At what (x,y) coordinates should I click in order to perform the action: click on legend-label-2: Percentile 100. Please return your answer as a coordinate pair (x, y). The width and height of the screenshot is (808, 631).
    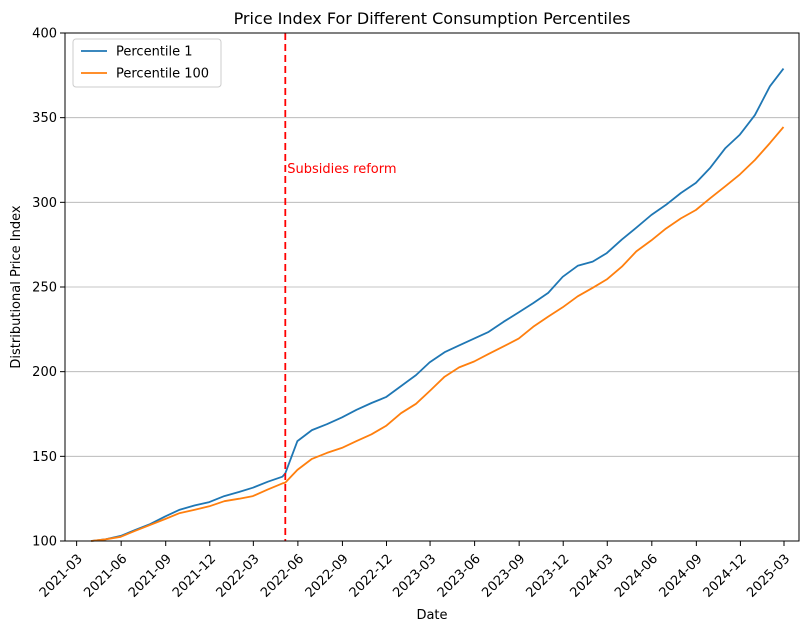
    Looking at the image, I should click on (162, 74).